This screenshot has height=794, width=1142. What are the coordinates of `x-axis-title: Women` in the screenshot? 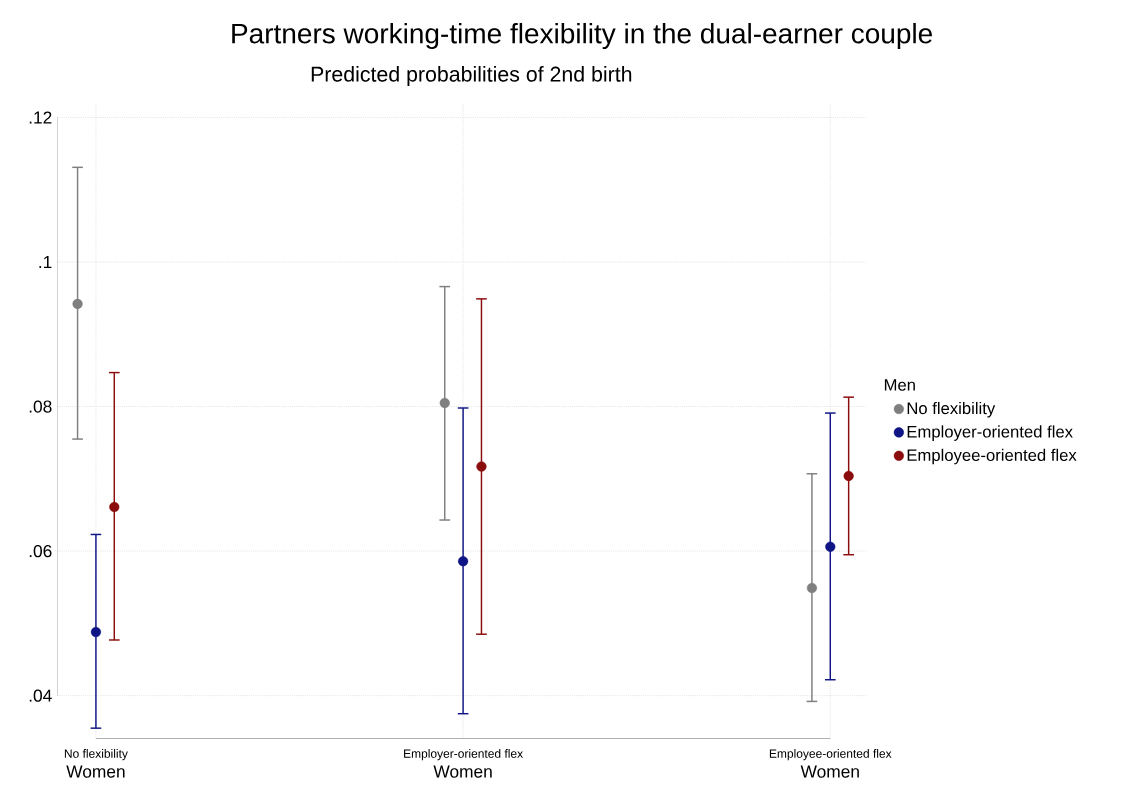 It's located at (95, 771).